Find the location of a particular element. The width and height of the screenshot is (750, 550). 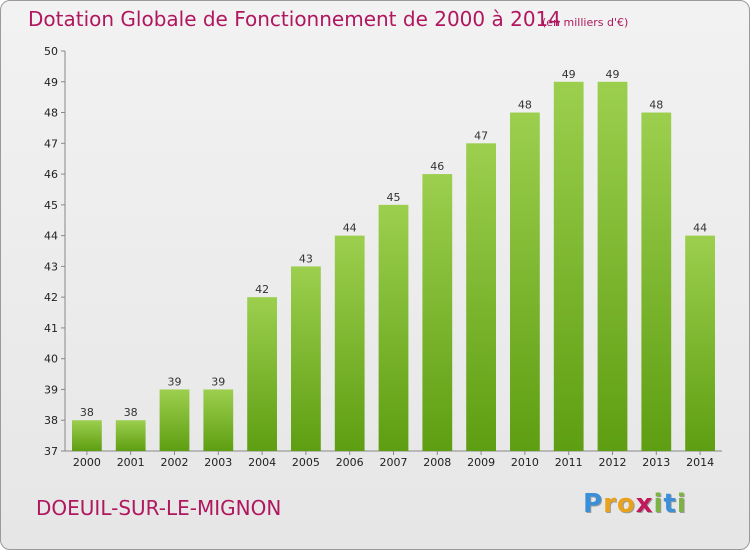

bar-value-label: 46 is located at coordinates (437, 166).